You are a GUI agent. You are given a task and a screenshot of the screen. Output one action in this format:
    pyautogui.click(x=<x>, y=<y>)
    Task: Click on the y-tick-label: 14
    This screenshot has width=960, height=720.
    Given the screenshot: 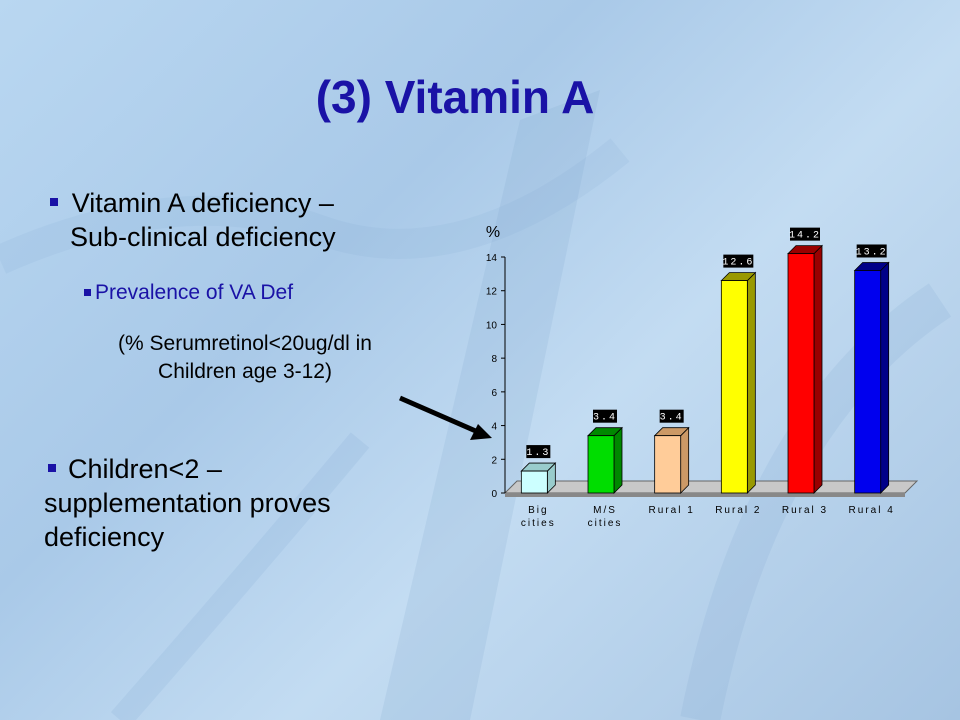 What is the action you would take?
    pyautogui.click(x=492, y=258)
    